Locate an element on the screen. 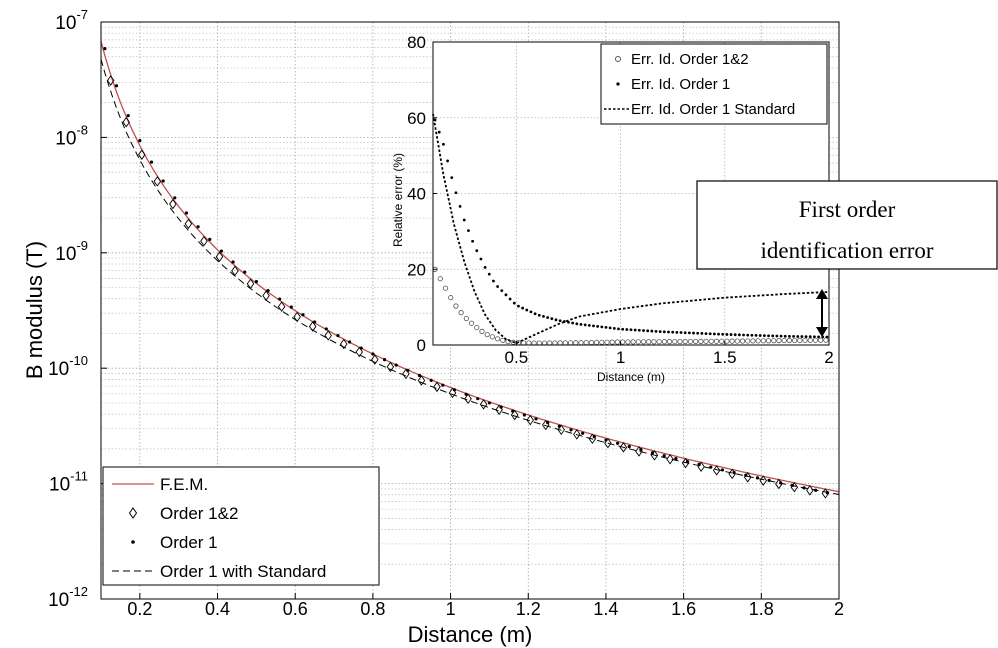  inset-x-axis-label: Distance (m) is located at coordinates (631, 377).